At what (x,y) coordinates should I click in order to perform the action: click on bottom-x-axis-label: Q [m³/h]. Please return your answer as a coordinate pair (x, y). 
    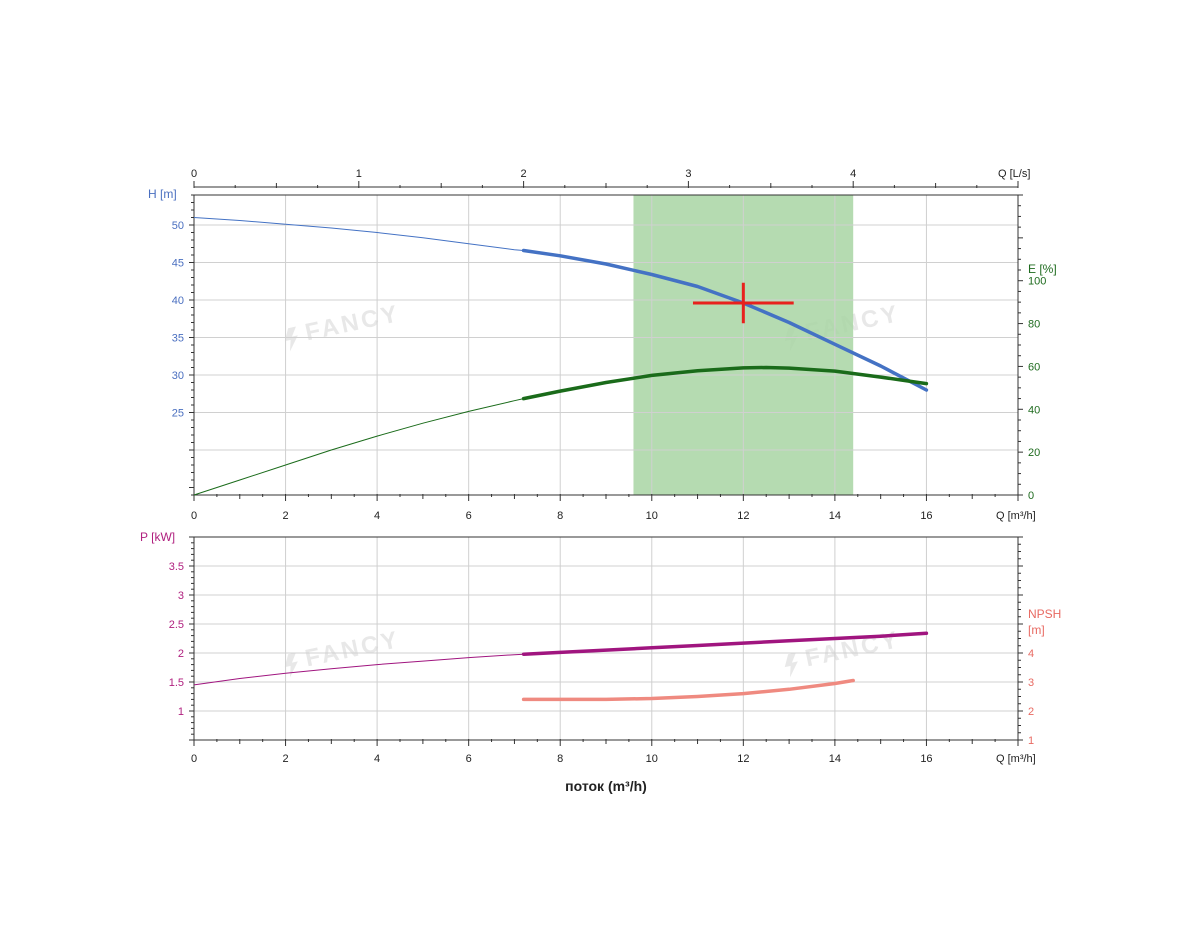
    Looking at the image, I should click on (1016, 759).